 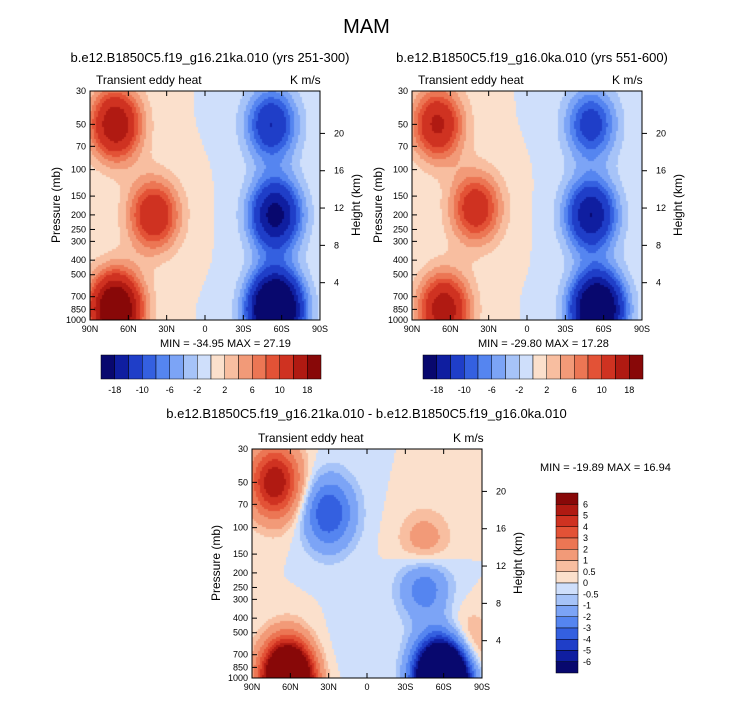 I want to click on panel2-ytick-label: 70, so click(x=403, y=146).